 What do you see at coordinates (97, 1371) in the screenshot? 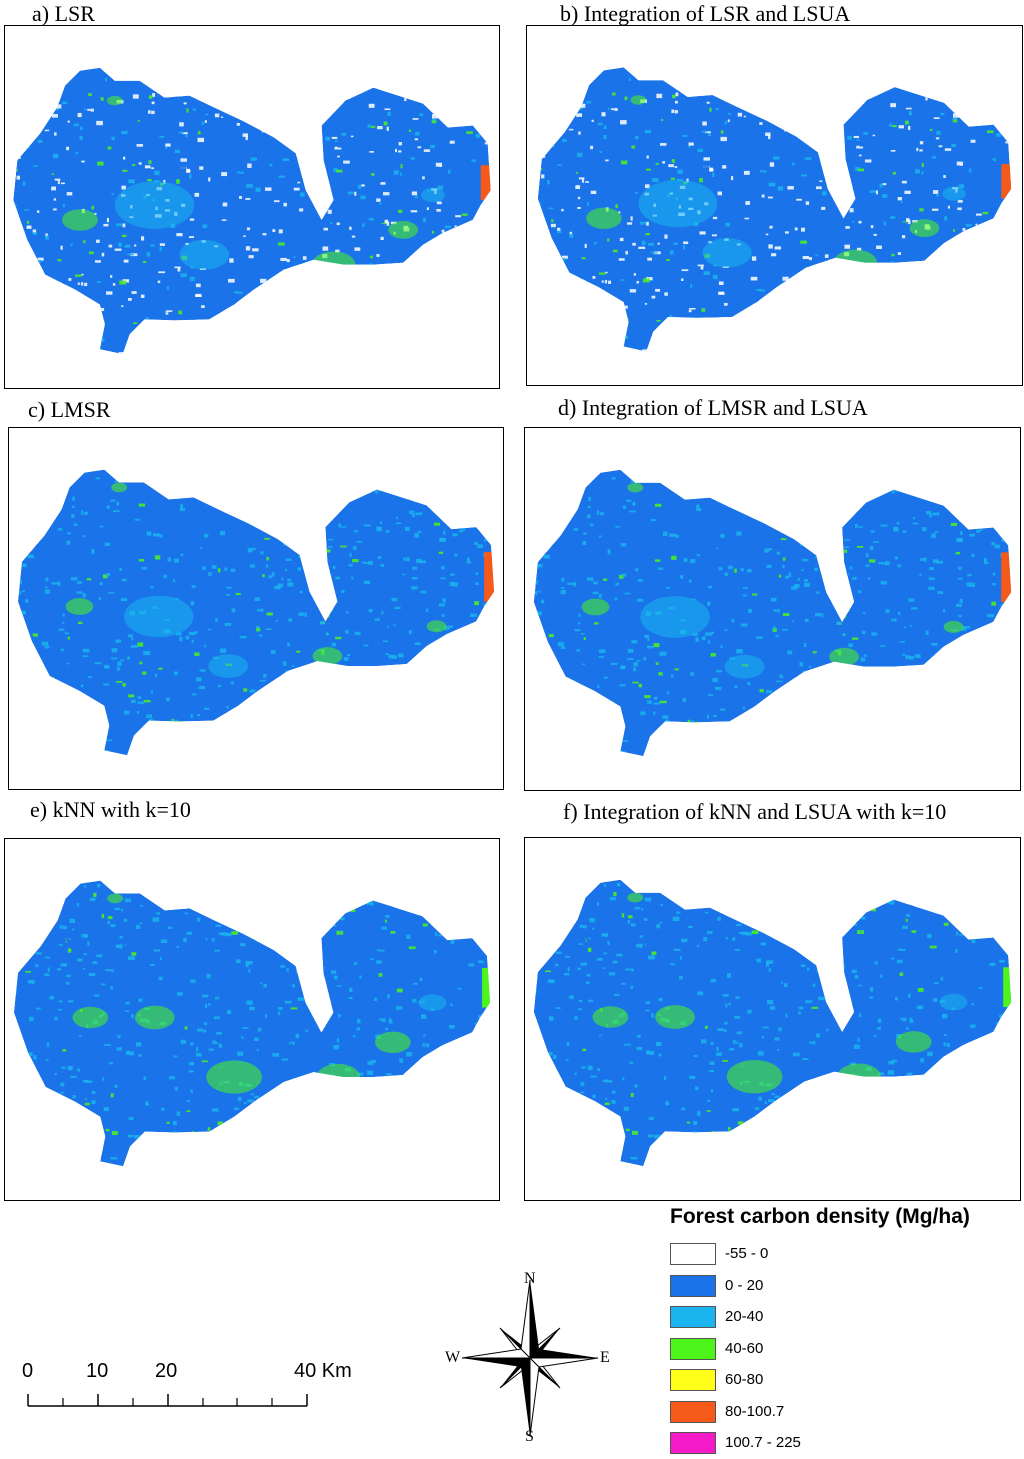
I see `scale-label-10: 10` at bounding box center [97, 1371].